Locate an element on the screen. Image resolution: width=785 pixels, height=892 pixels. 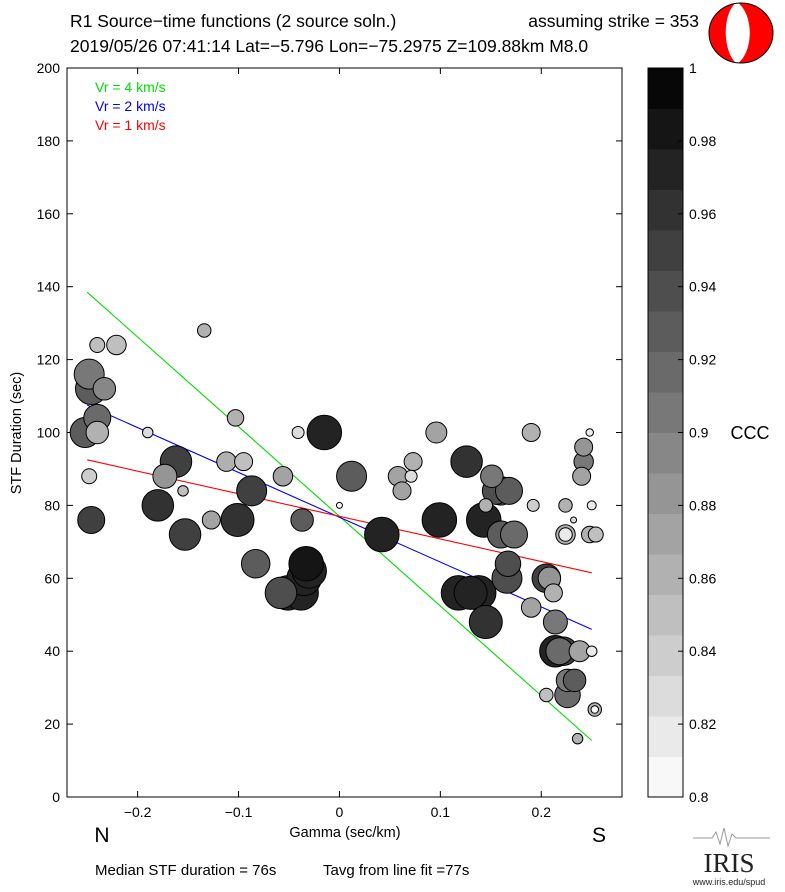
iris-logo-url: www.iris.edu/spud is located at coordinates (729, 882).